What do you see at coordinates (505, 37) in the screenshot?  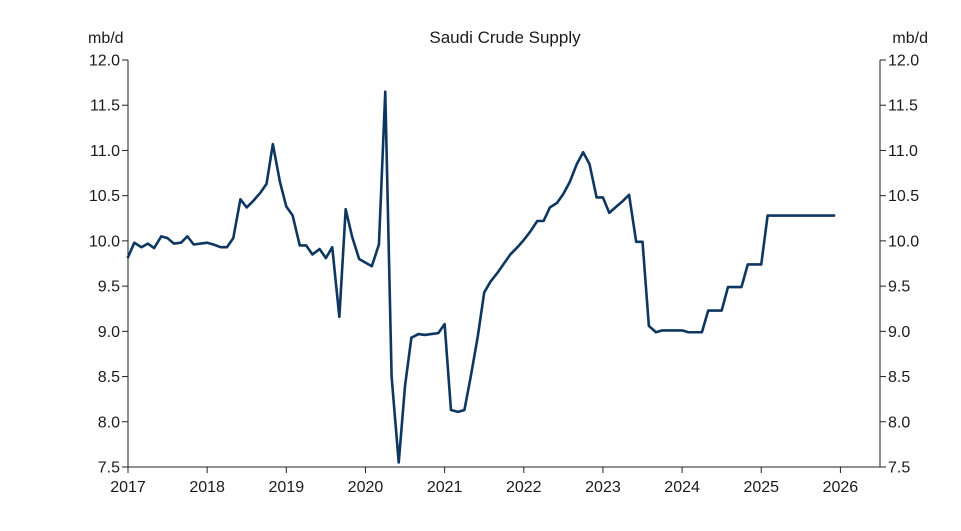 I see `chart-title: Saudi Crude Supply` at bounding box center [505, 37].